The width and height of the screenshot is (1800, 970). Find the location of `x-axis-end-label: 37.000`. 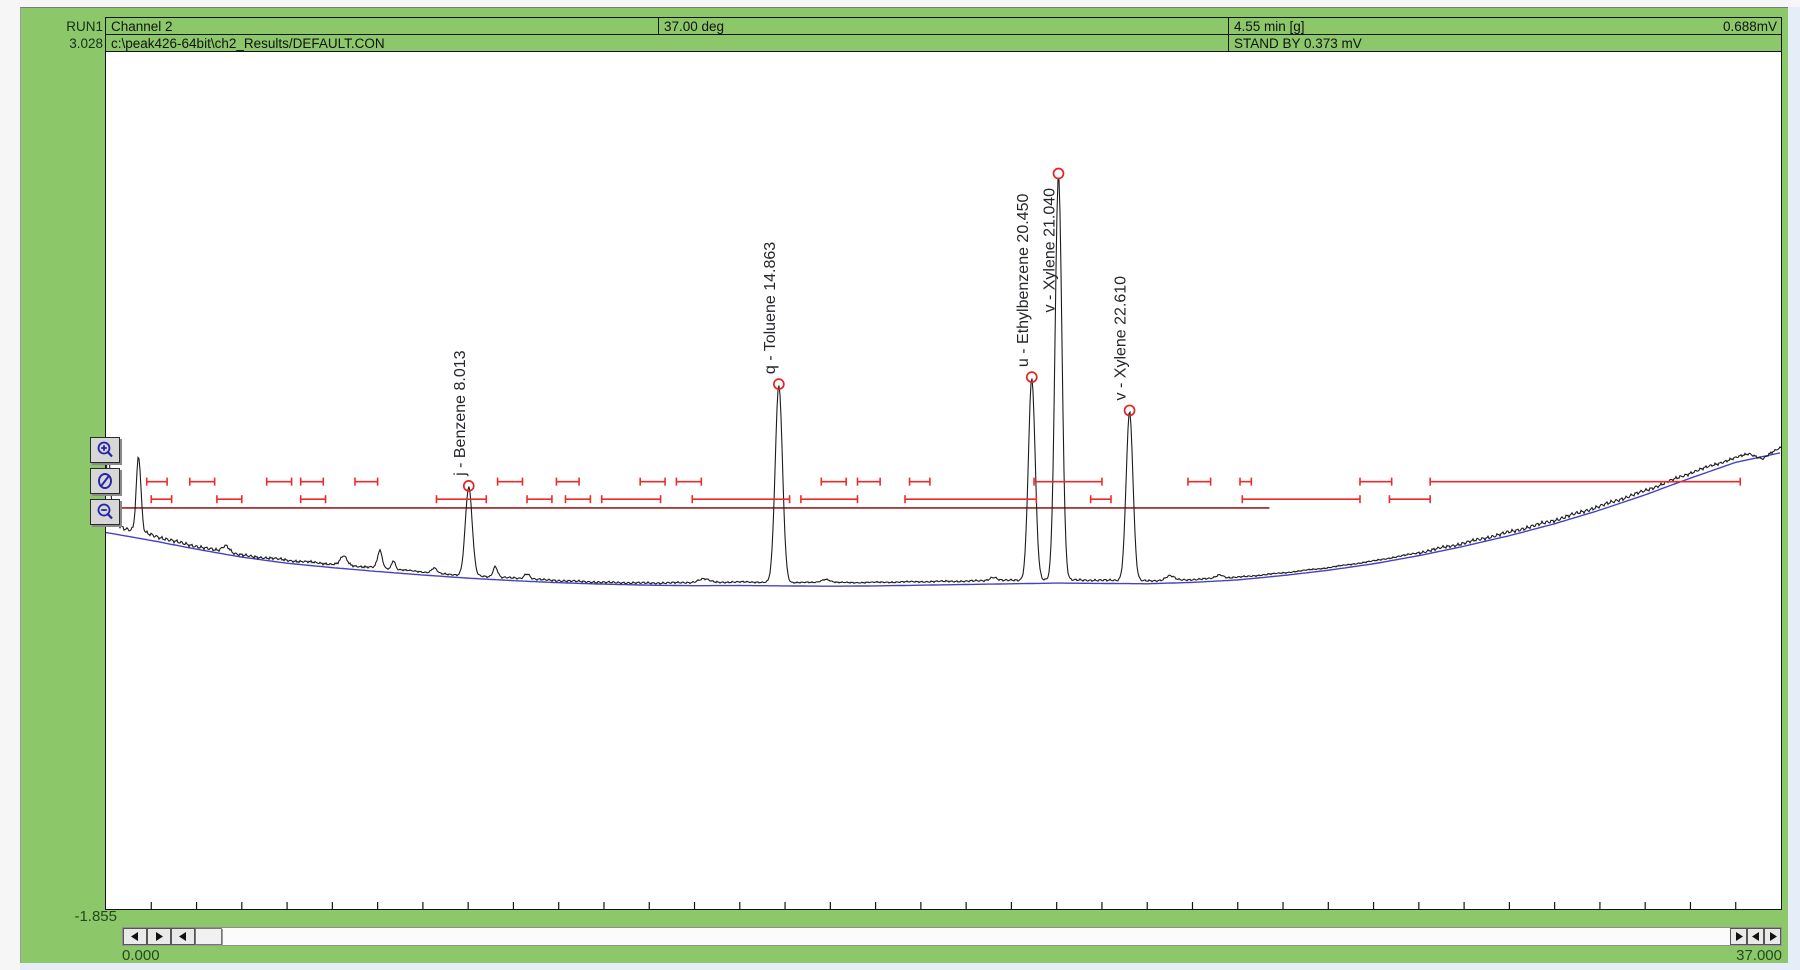

x-axis-end-label: 37.000 is located at coordinates (1759, 955).